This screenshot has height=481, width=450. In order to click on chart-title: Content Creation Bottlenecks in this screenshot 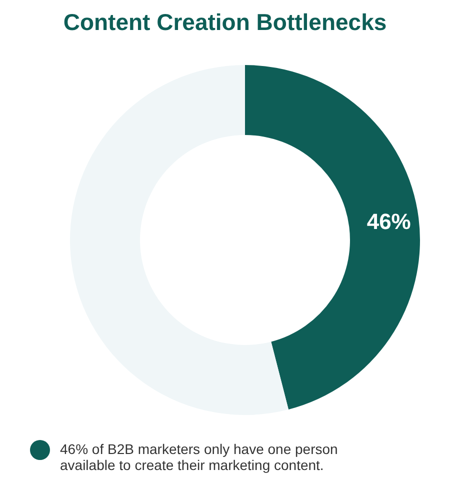, I will do `click(225, 22)`.